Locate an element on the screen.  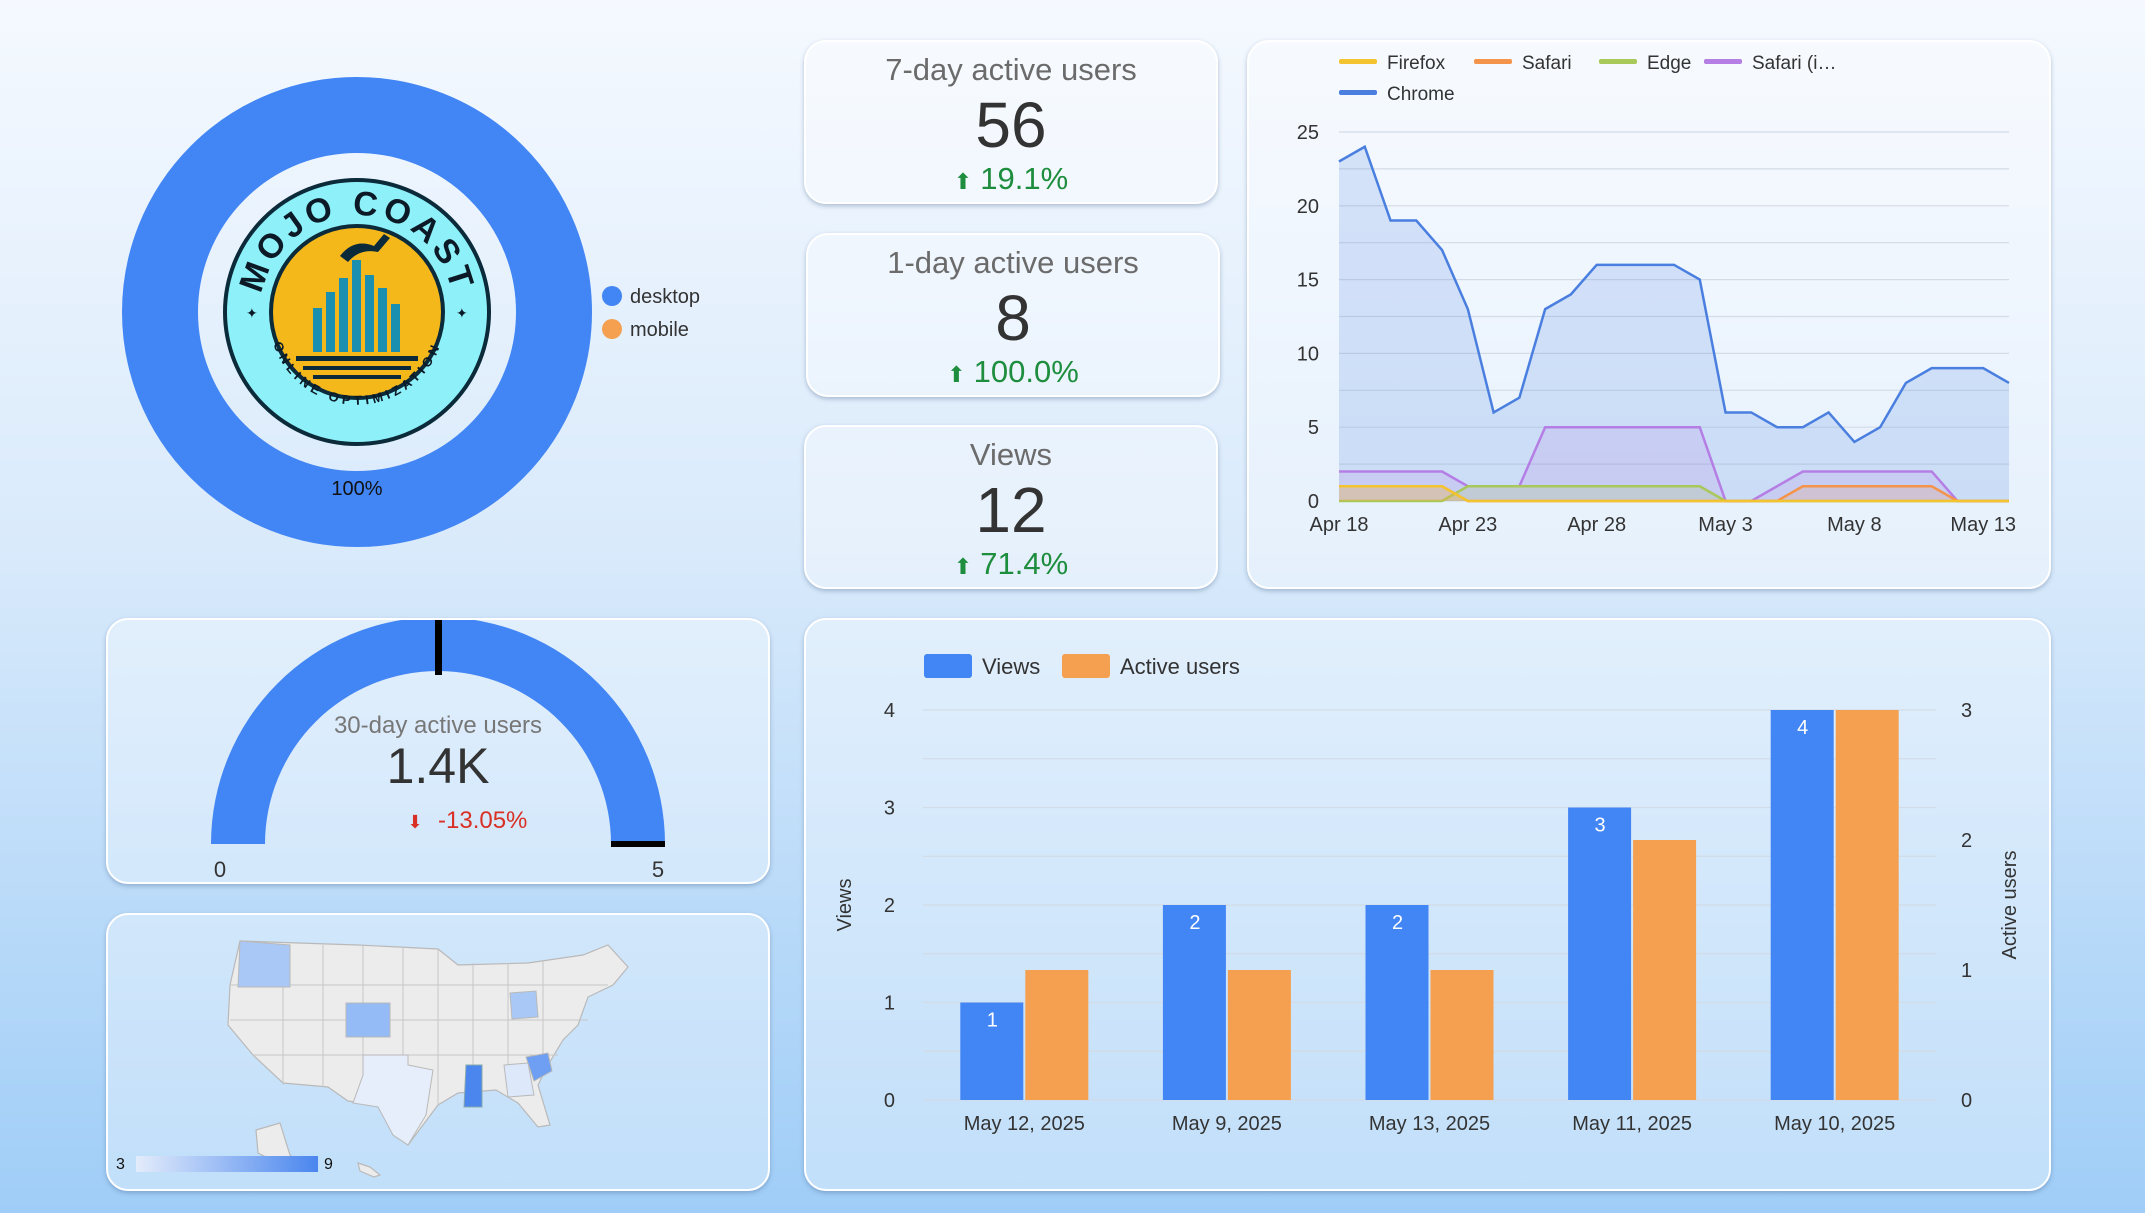
gauge-max-label: 5 is located at coordinates (658, 869).